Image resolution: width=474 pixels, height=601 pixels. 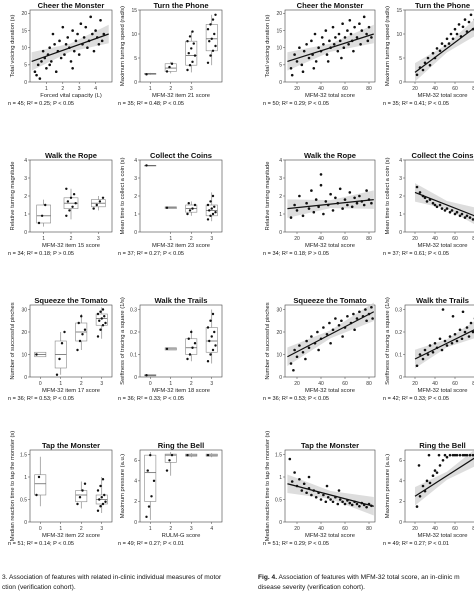 What do you see at coordinates (279, 31) in the screenshot?
I see `y-tick-label: 15` at bounding box center [279, 31].